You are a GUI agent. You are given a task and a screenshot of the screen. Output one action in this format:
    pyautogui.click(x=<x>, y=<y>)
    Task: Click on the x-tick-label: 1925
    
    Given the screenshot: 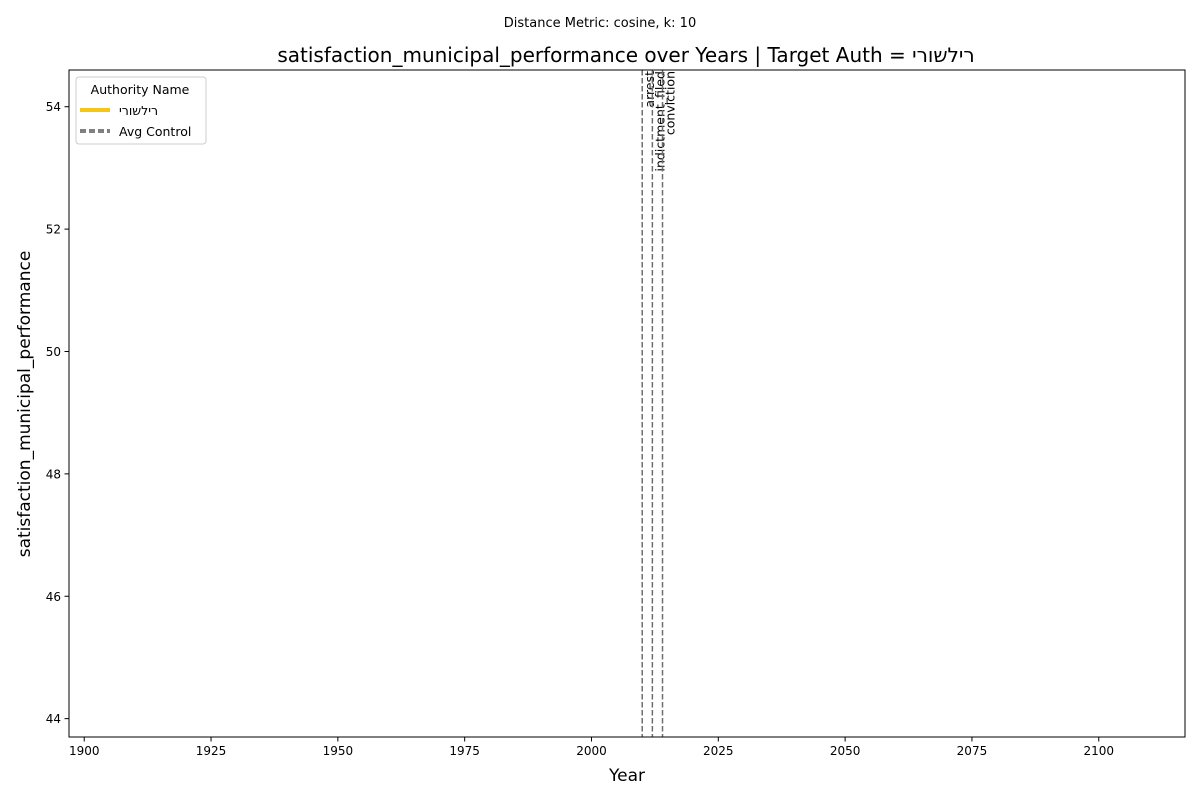 What is the action you would take?
    pyautogui.click(x=211, y=751)
    